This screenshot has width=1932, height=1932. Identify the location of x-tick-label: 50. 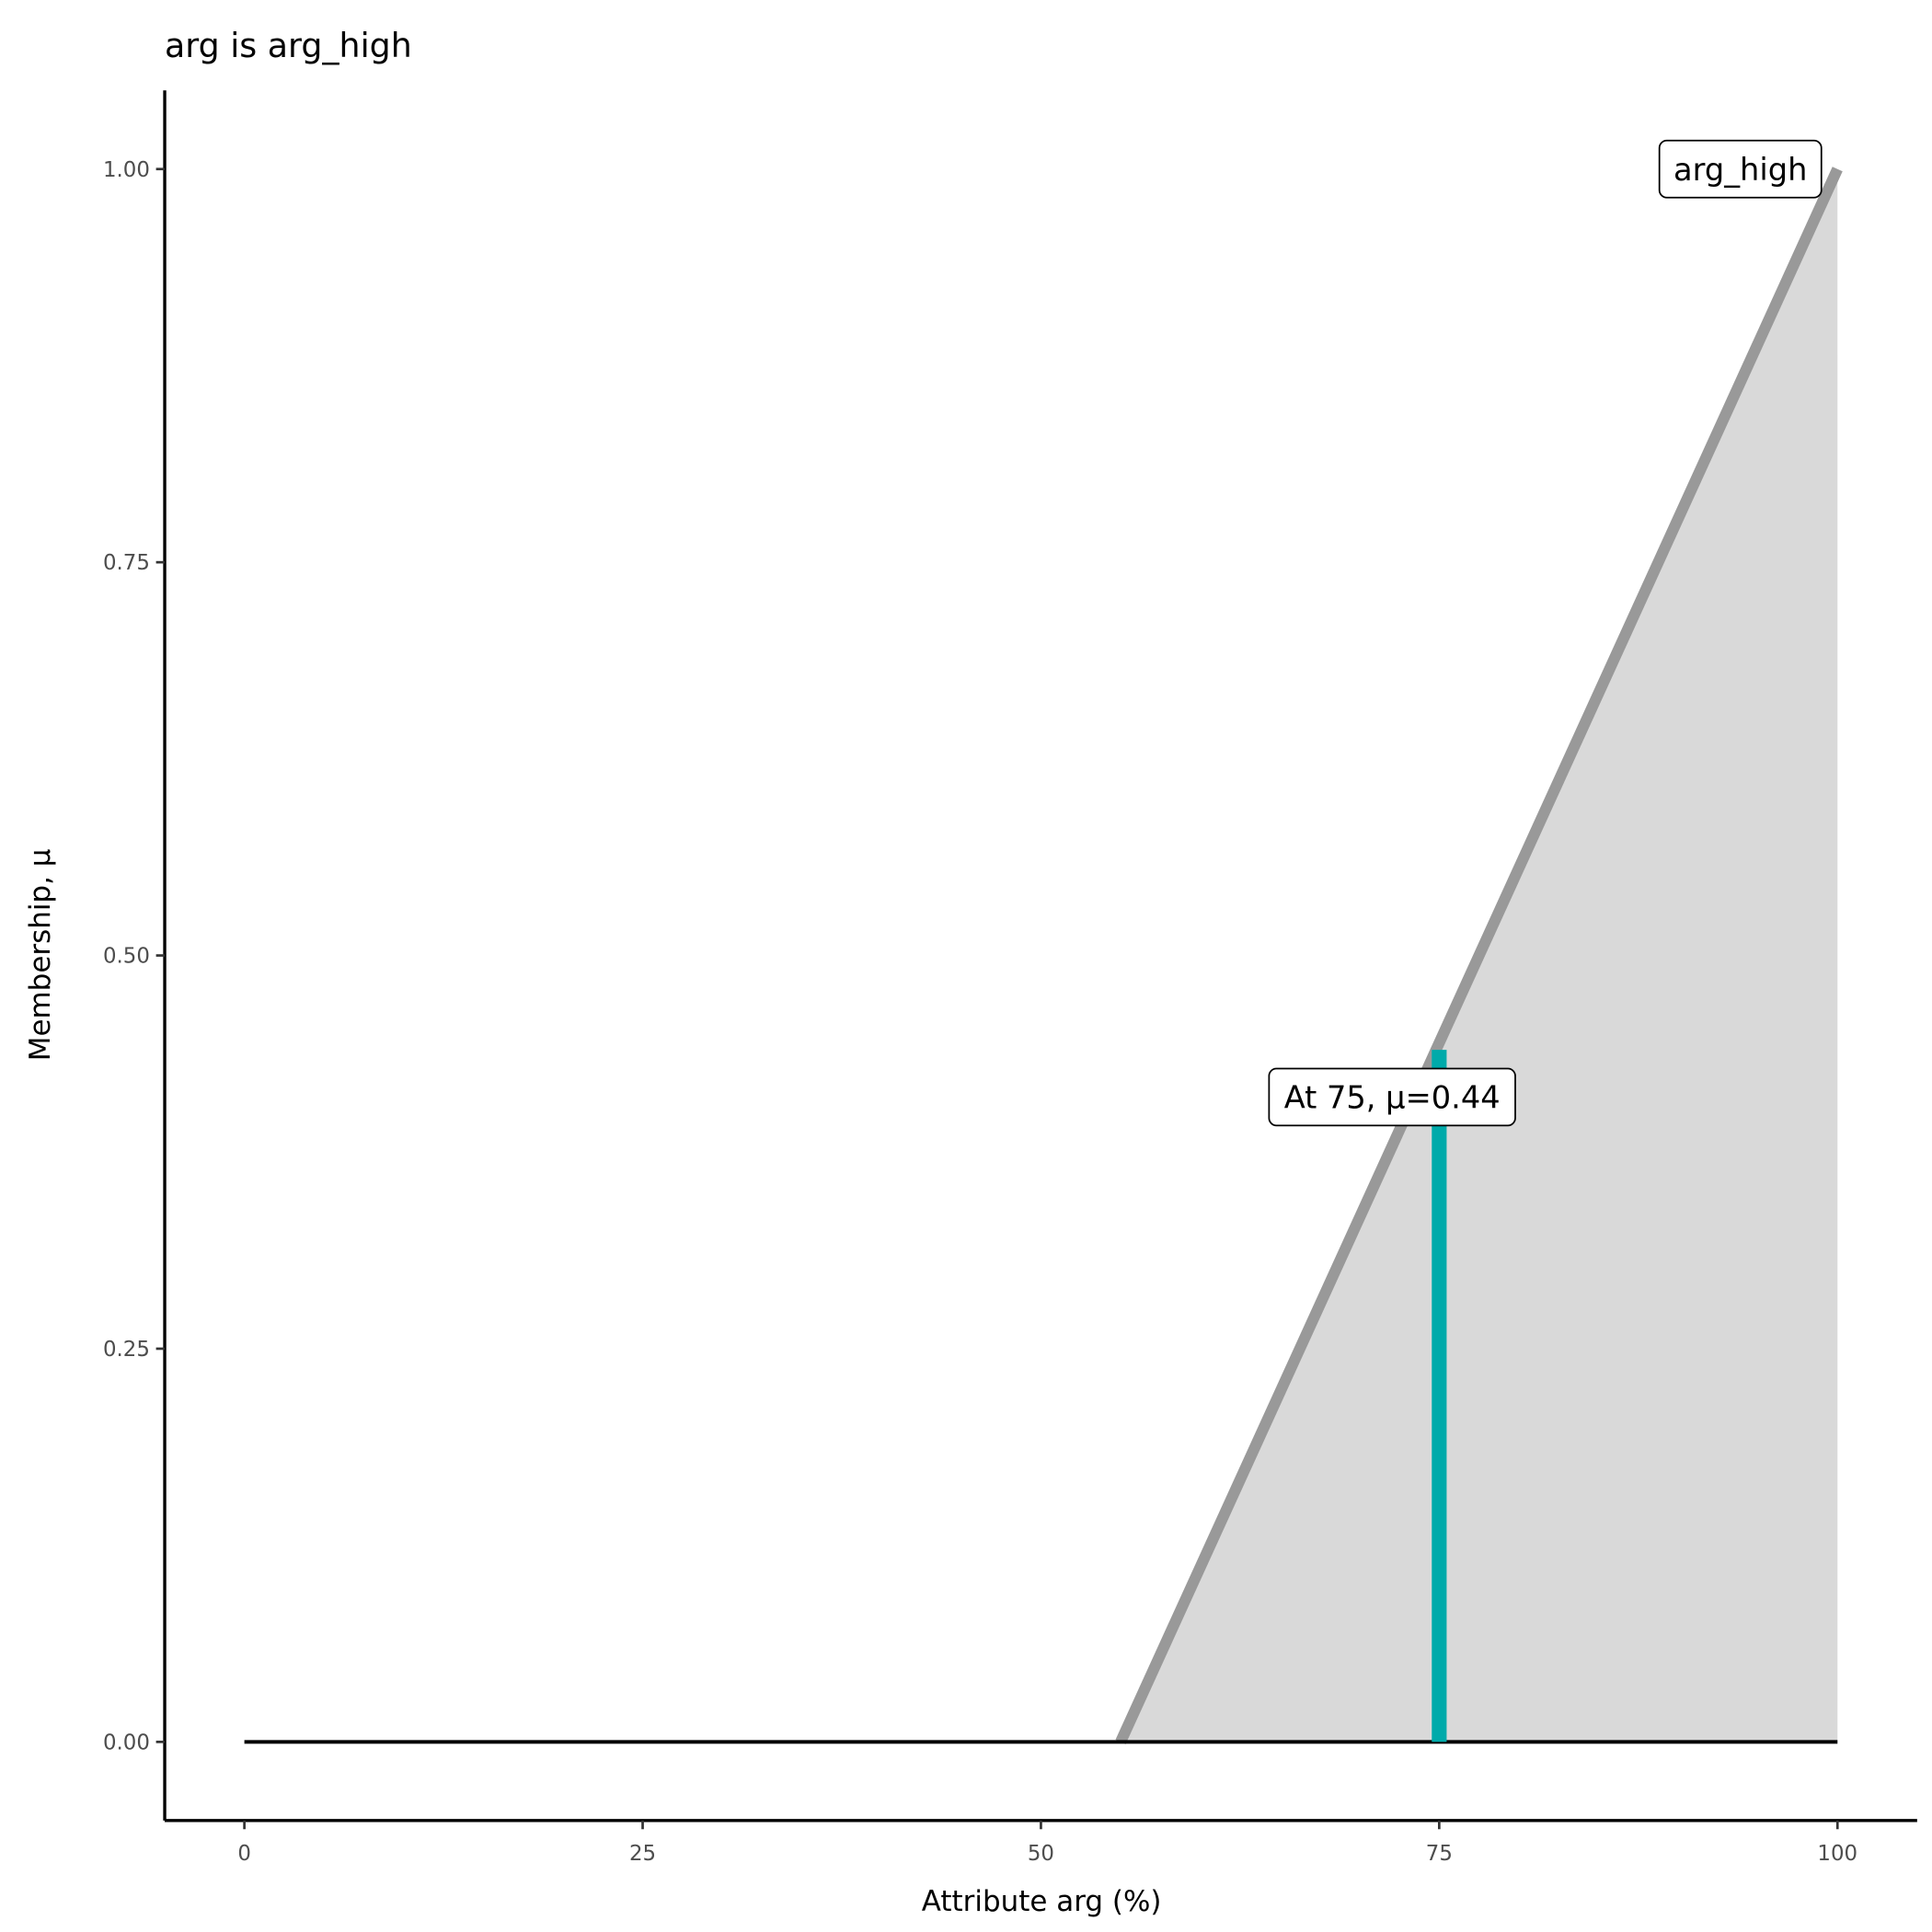
(1041, 1854).